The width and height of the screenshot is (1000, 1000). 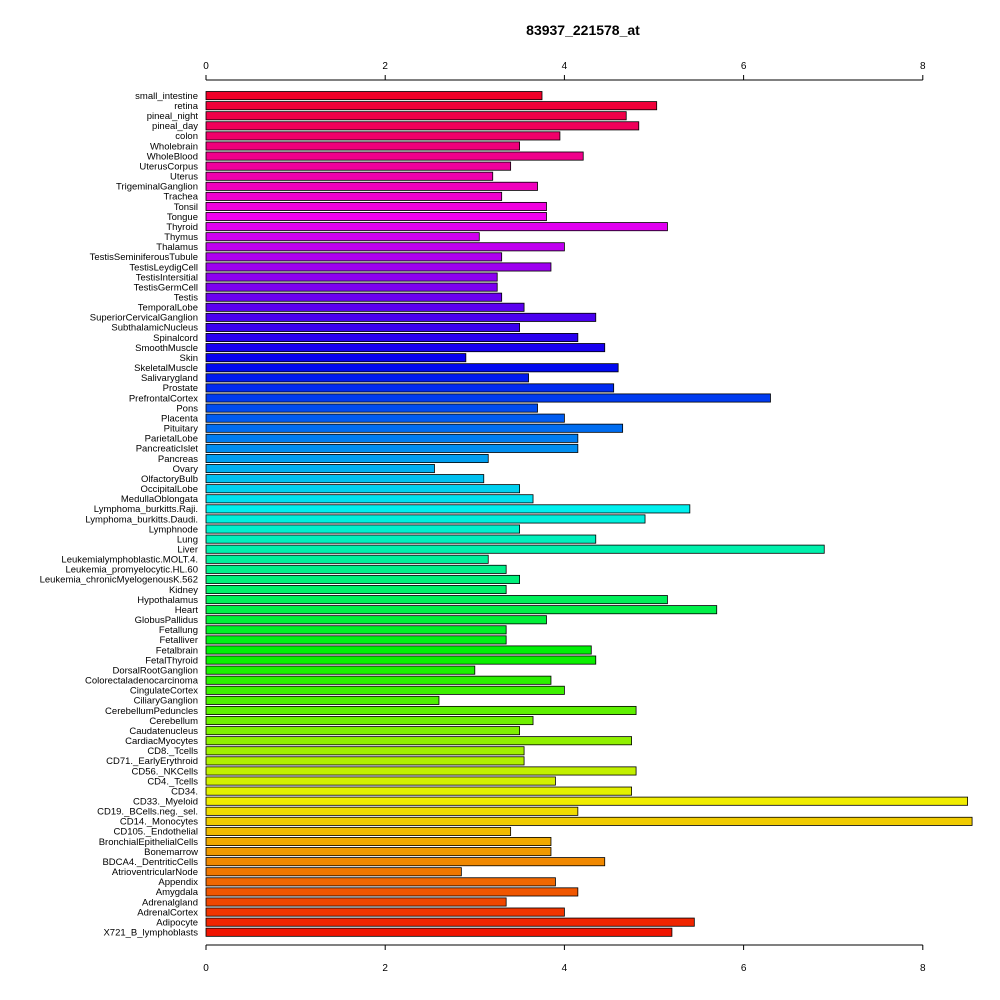 I want to click on category-label: retina, so click(x=186, y=106).